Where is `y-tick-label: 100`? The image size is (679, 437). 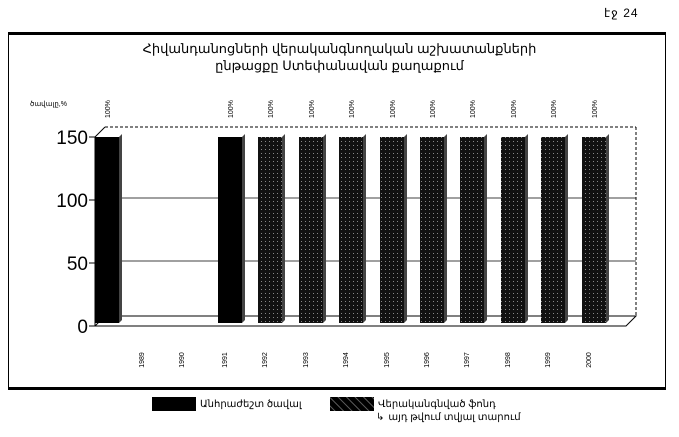
y-tick-label: 100 is located at coordinates (72, 201).